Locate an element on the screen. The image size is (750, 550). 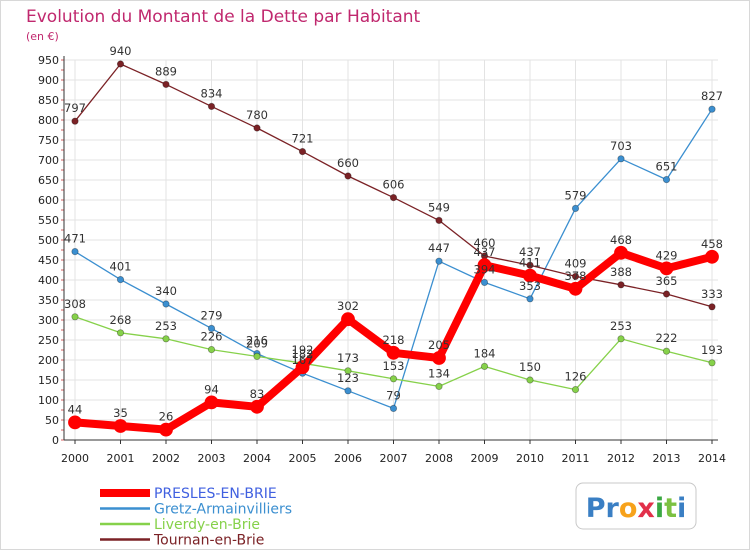
data-label: 471 is located at coordinates (75, 239).